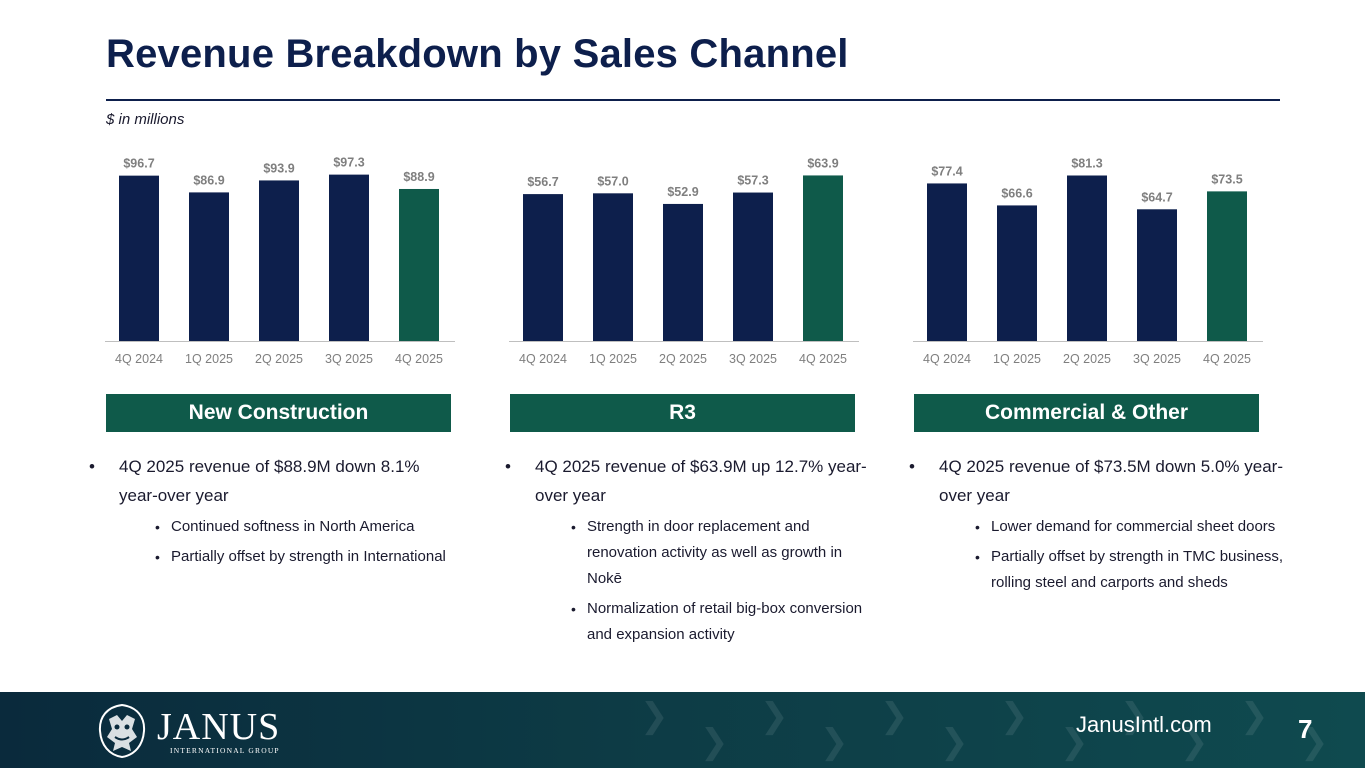 This screenshot has width=1365, height=768. Describe the element at coordinates (1113, 527) in the screenshot. I see `sub-bullet: Lower demand for commercial sheet doors` at that location.